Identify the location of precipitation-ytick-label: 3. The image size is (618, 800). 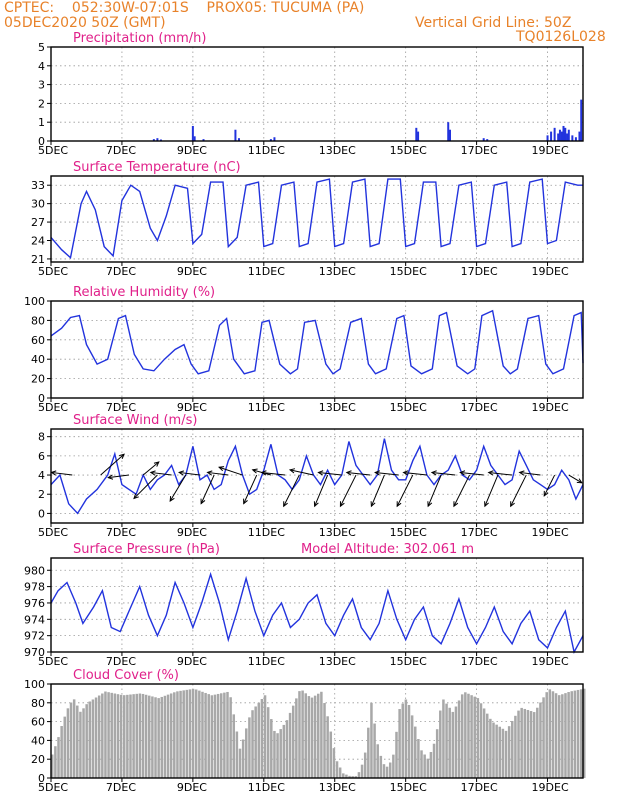
(41, 85).